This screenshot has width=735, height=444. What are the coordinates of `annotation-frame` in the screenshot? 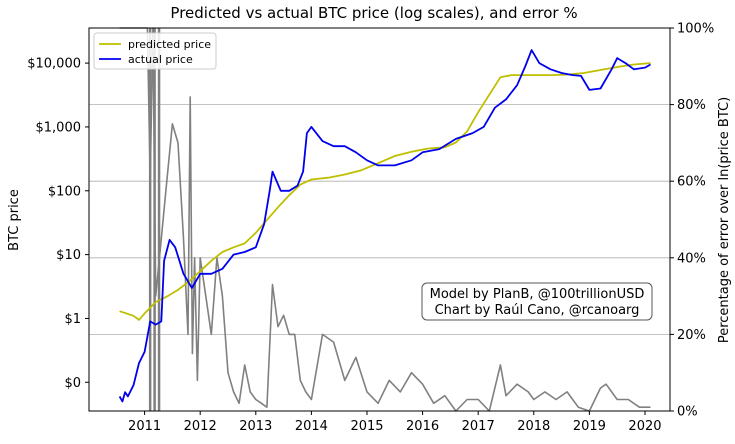 It's located at (537, 301).